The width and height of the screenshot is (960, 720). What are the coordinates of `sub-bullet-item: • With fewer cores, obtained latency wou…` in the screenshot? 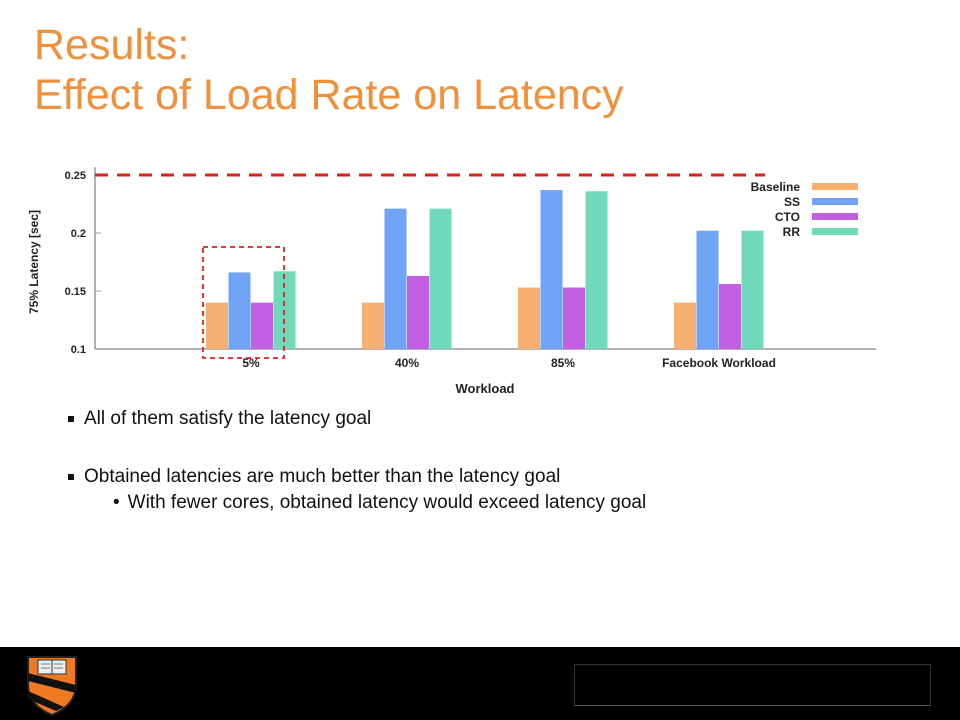 It's located at (520, 503).